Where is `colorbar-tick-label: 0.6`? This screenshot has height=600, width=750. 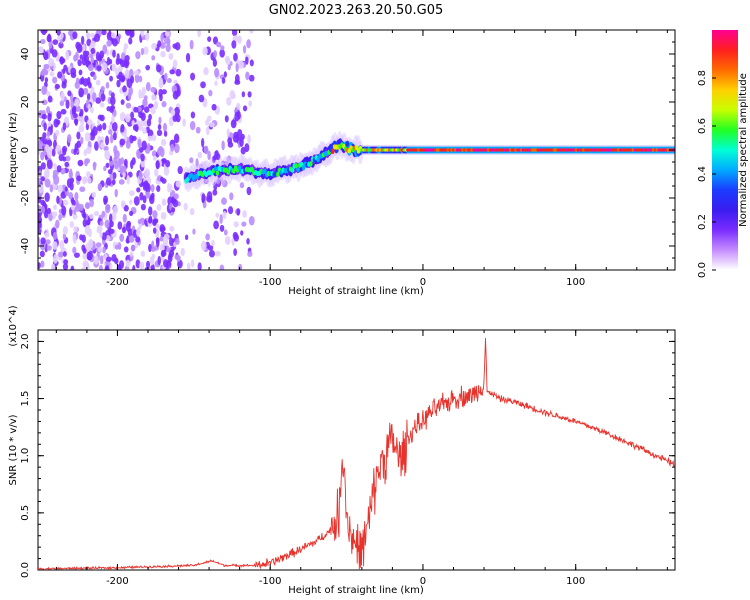 colorbar-tick-label: 0.6 is located at coordinates (702, 126).